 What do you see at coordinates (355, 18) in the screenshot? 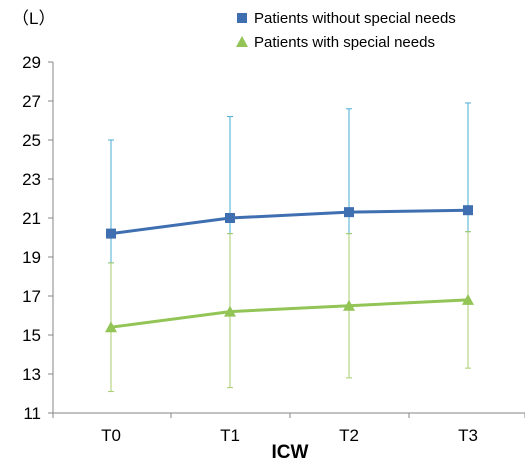
I see `legend-label-1: Patients without special needs` at bounding box center [355, 18].